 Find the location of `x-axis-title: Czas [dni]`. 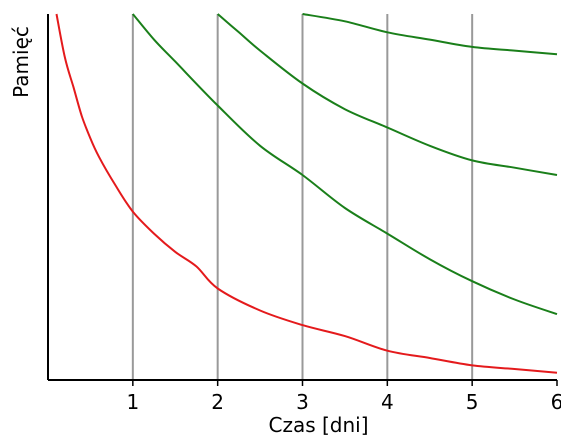

x-axis-title: Czas [dni] is located at coordinates (318, 425).